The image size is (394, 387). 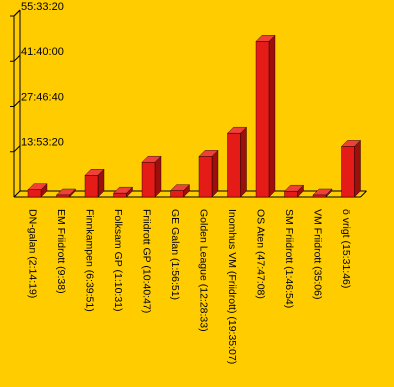 I want to click on chart-y-ticks: 13:53:20 27:46:40 41:40:00 55:33:20, so click(x=37, y=77).